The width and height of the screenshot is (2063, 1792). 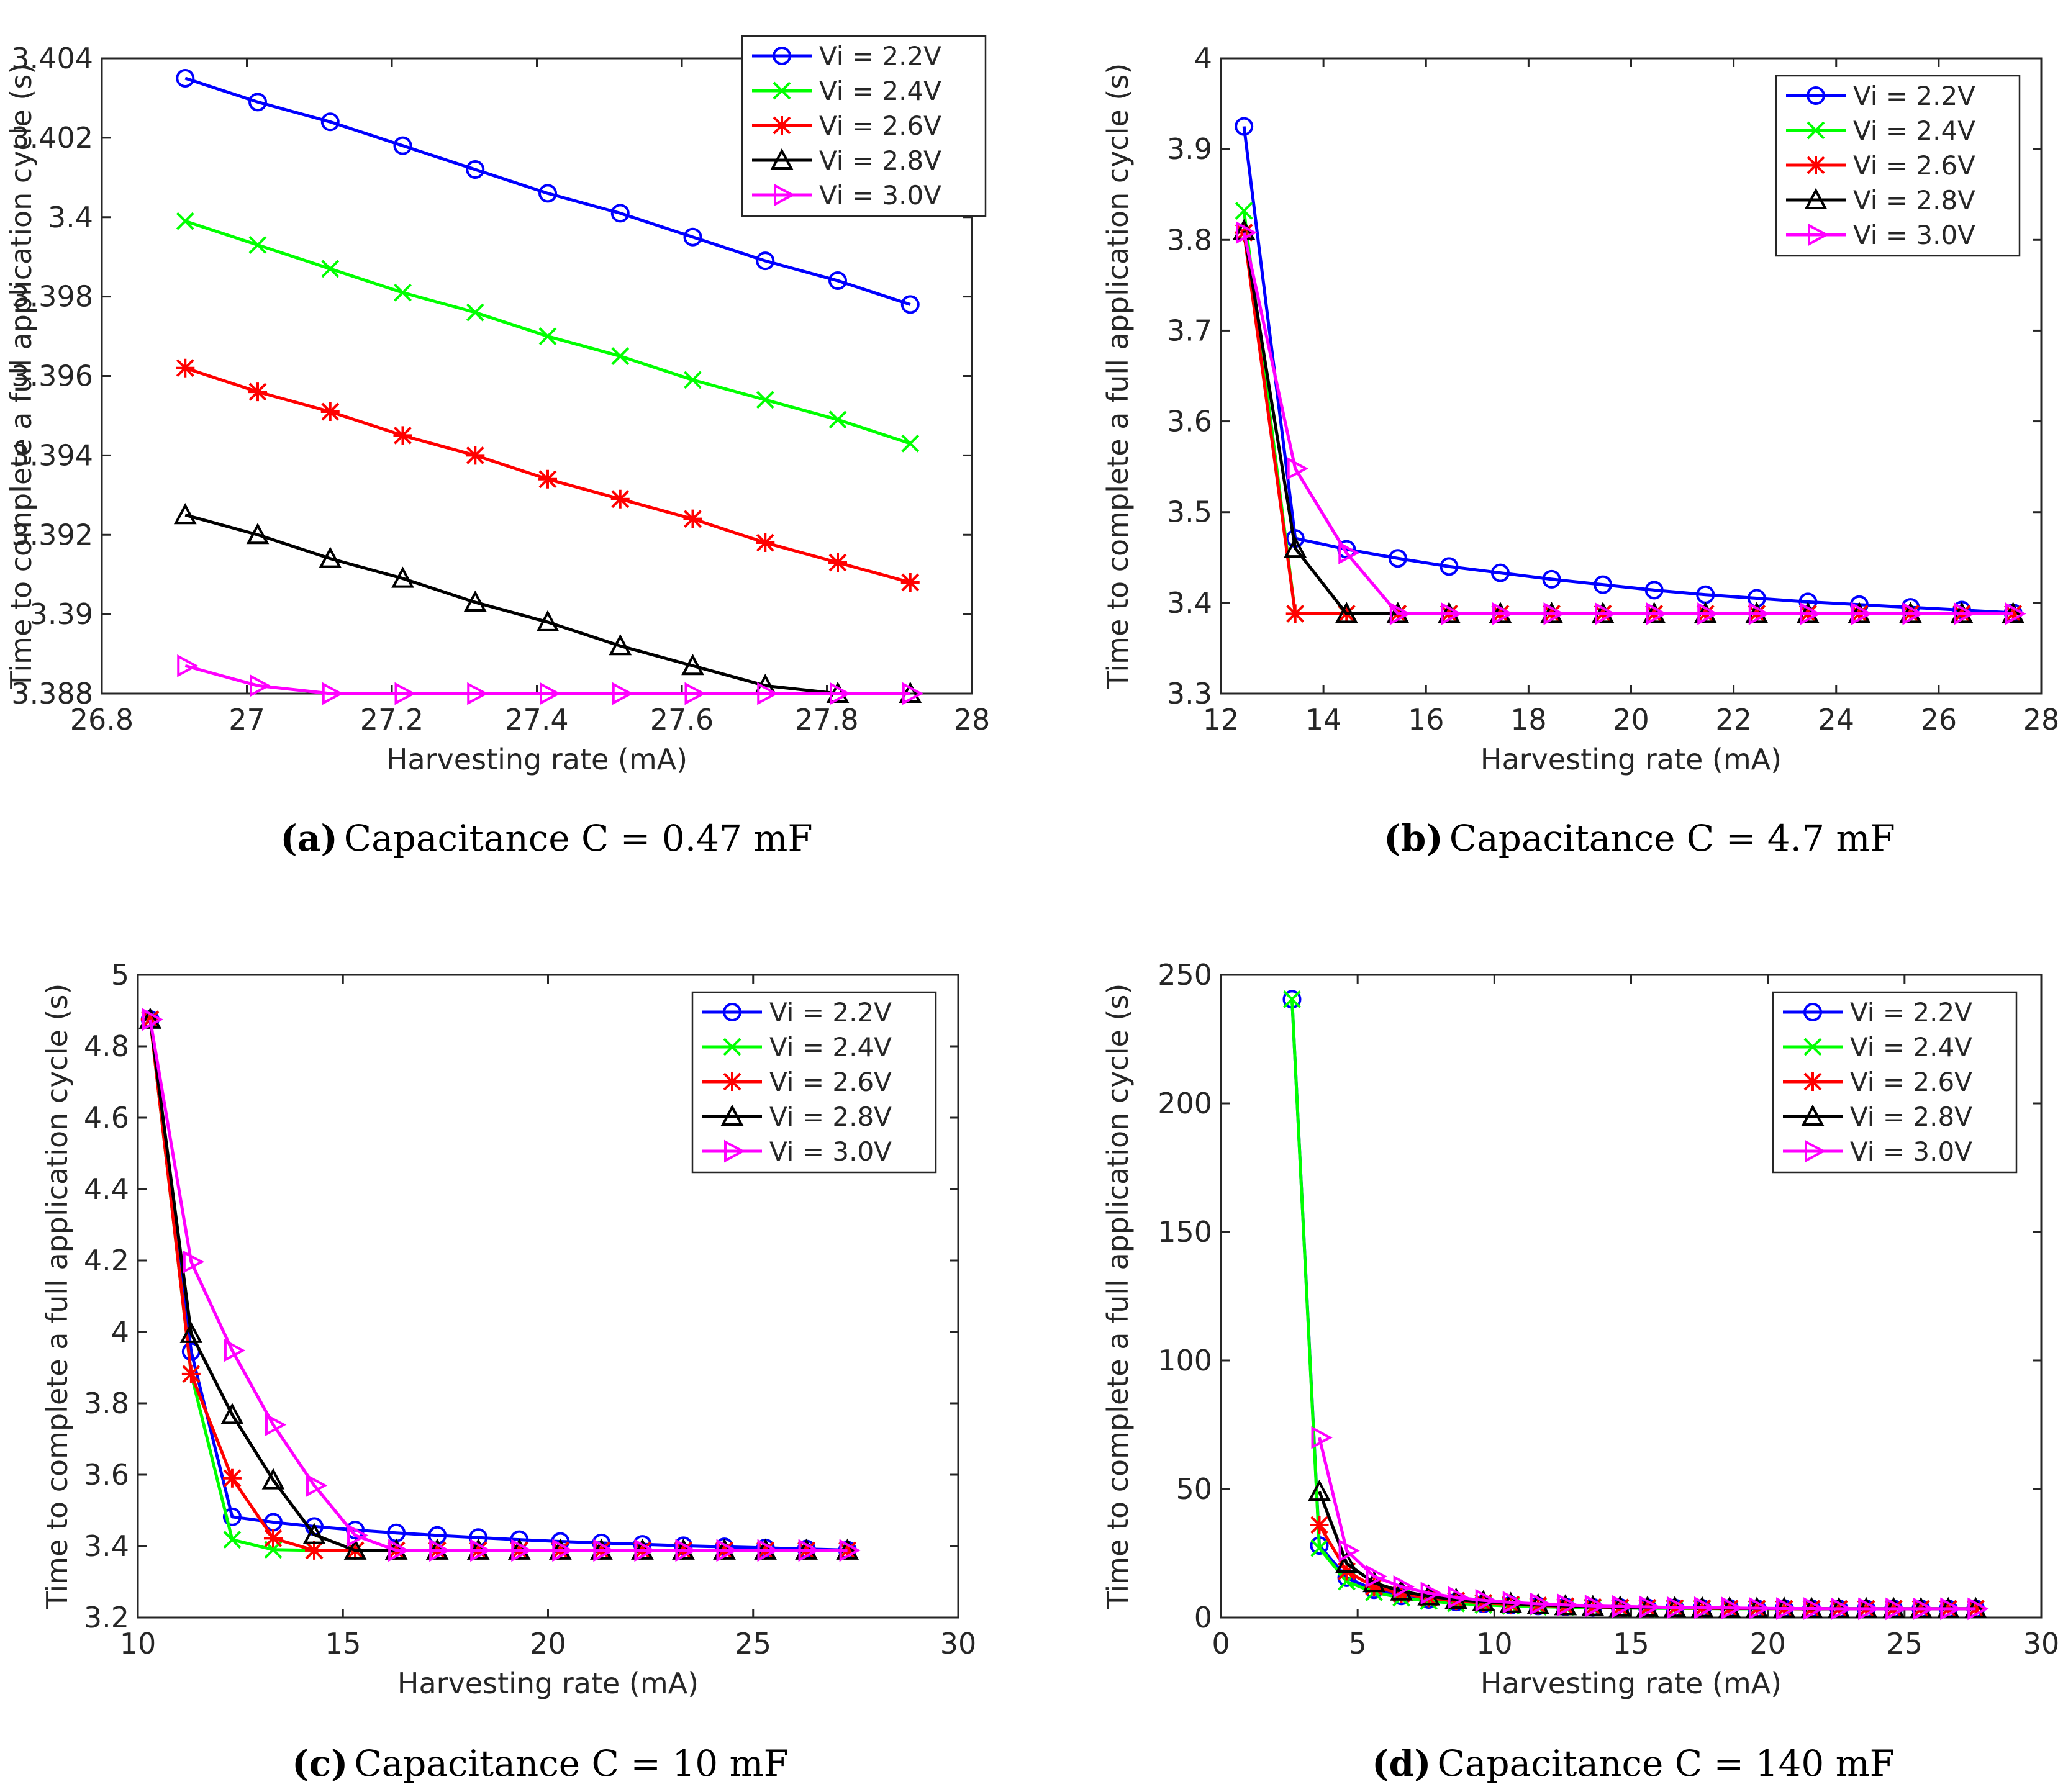 What do you see at coordinates (1190, 603) in the screenshot?
I see `y-tick-label: 3.4` at bounding box center [1190, 603].